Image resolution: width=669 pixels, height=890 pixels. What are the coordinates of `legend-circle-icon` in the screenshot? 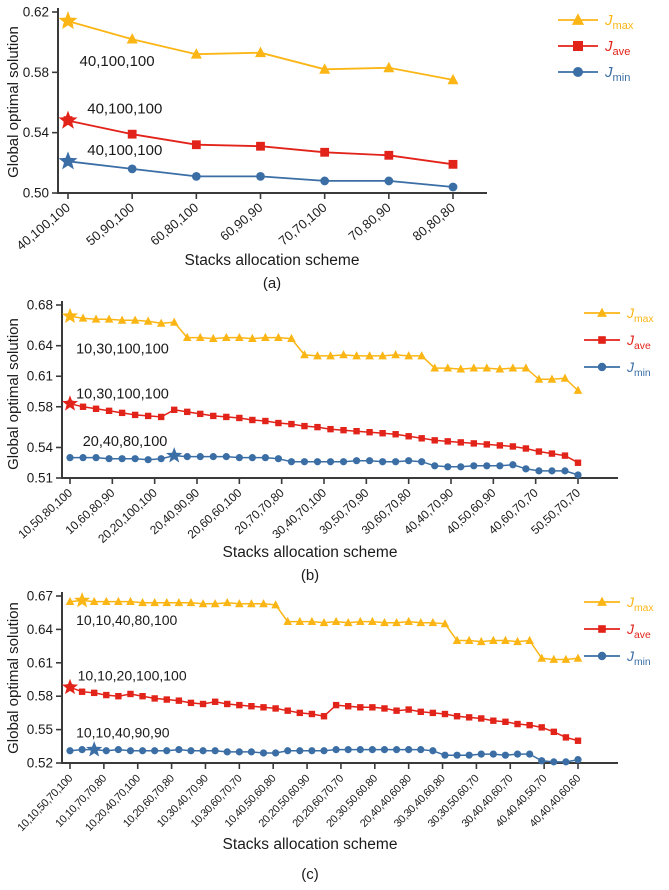 It's located at (578, 72).